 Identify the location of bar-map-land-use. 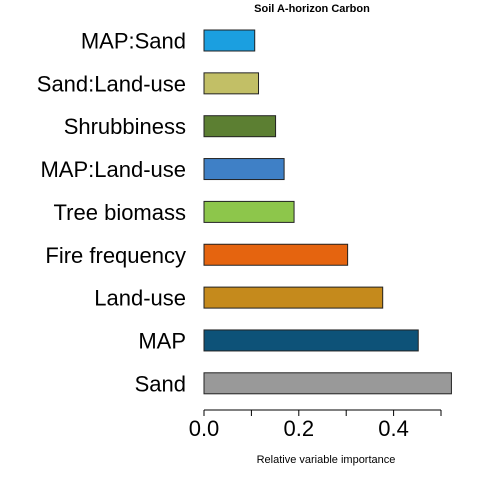
(244, 169).